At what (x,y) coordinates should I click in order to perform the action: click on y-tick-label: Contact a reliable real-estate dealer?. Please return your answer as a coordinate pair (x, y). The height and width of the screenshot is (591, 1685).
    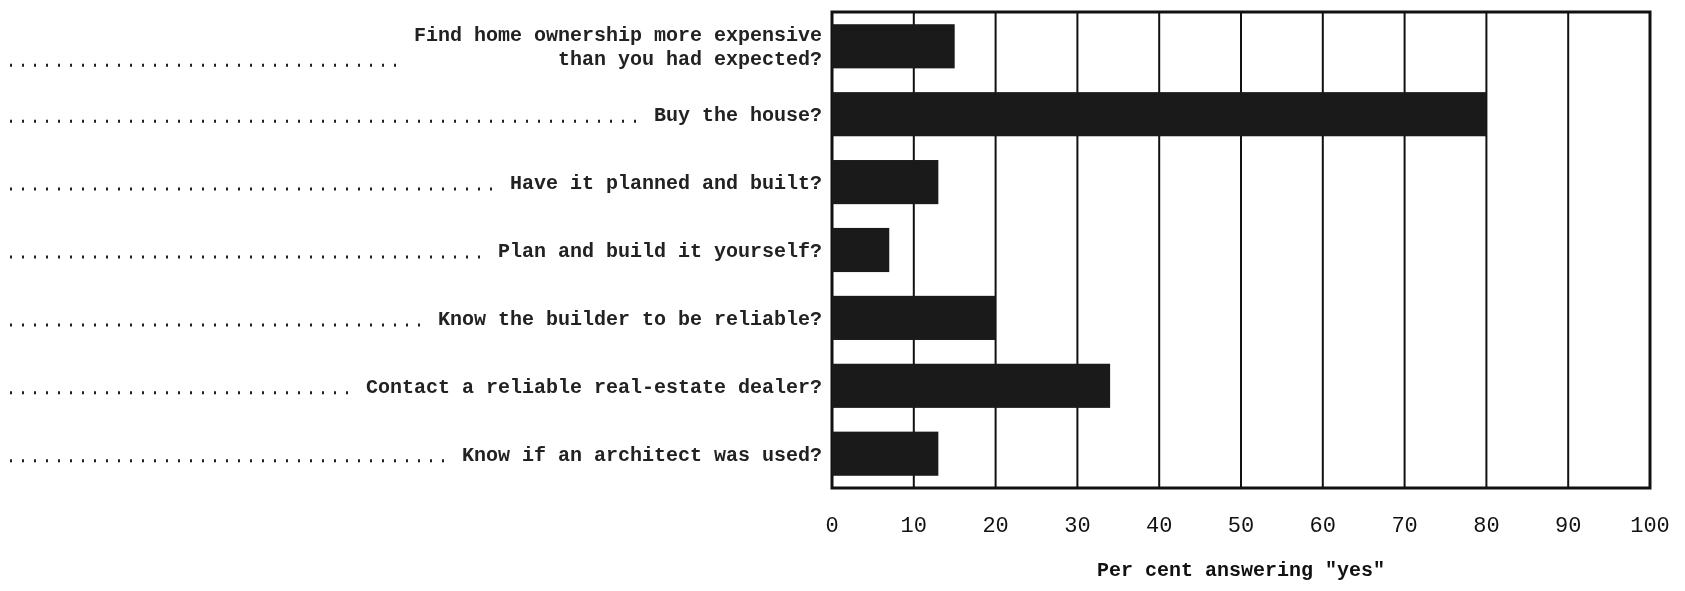
    Looking at the image, I should click on (593, 387).